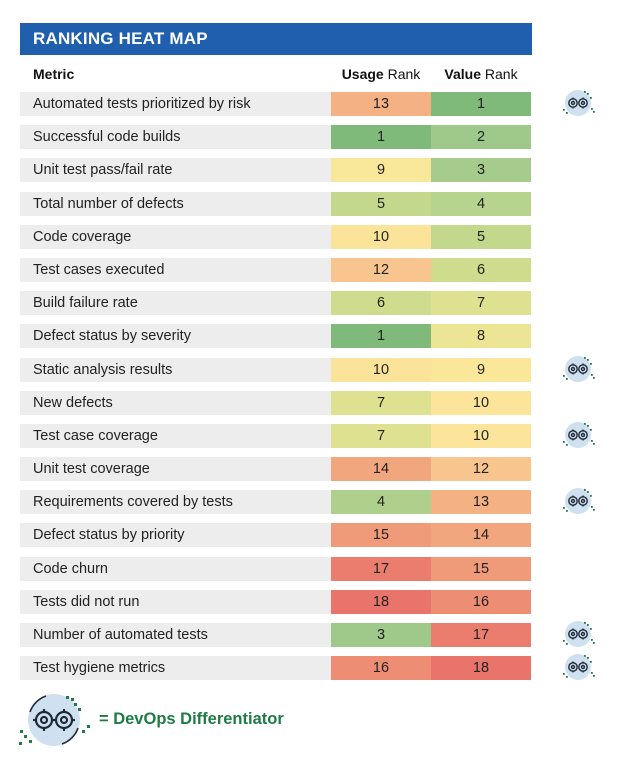 The width and height of the screenshot is (618, 768). Describe the element at coordinates (70, 568) in the screenshot. I see `metric-label: Code churn` at that location.